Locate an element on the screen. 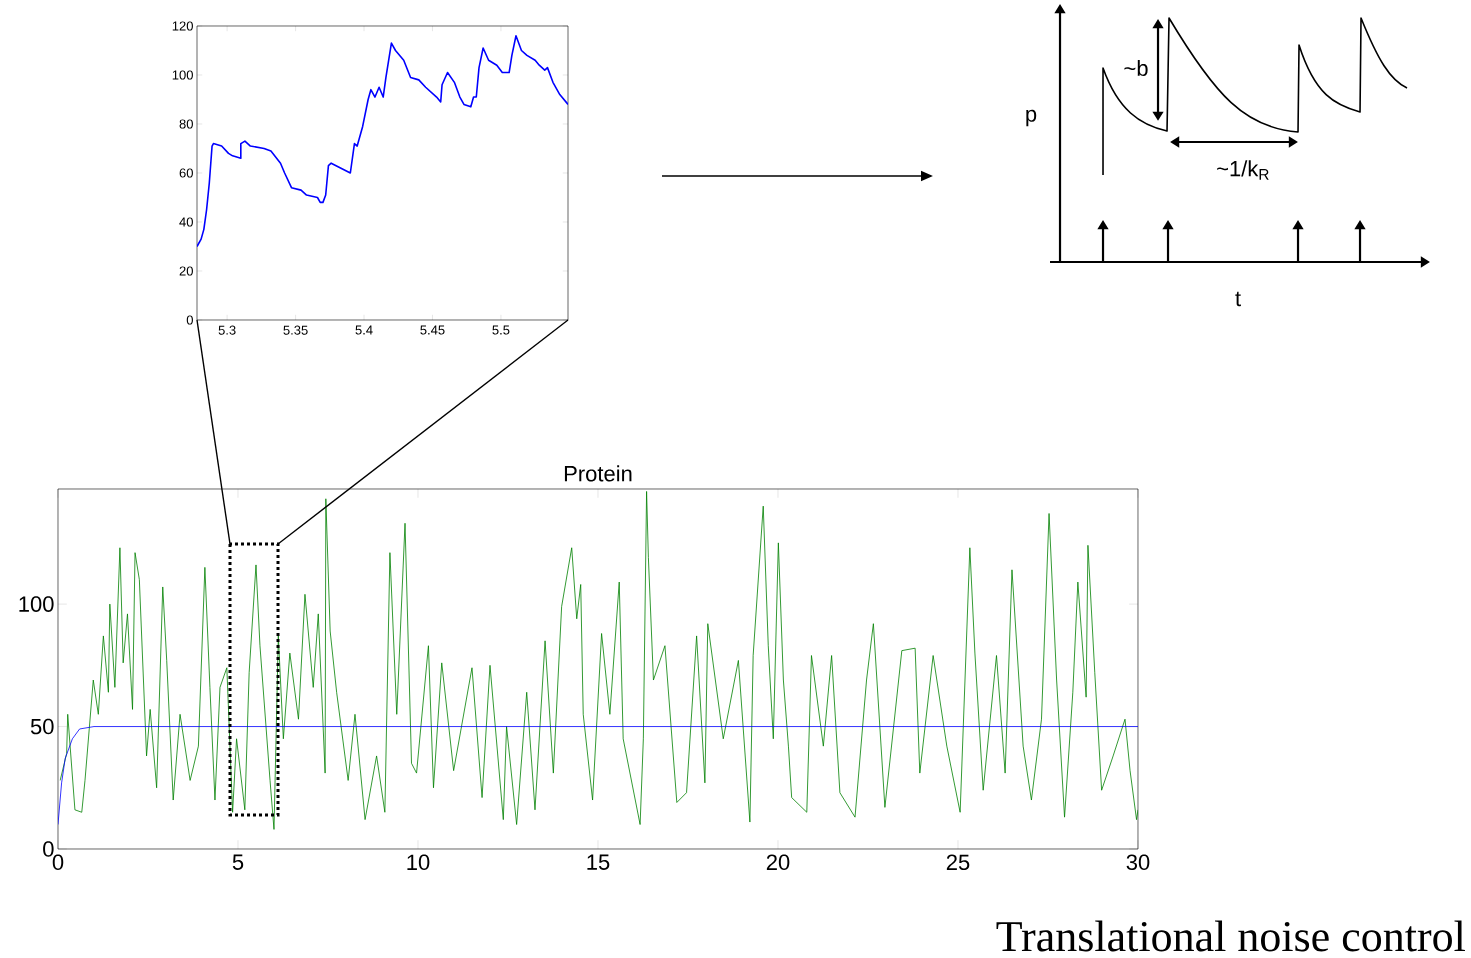 Image resolution: width=1471 pixels, height=958 pixels. y-tick-label: 80 is located at coordinates (186, 124).